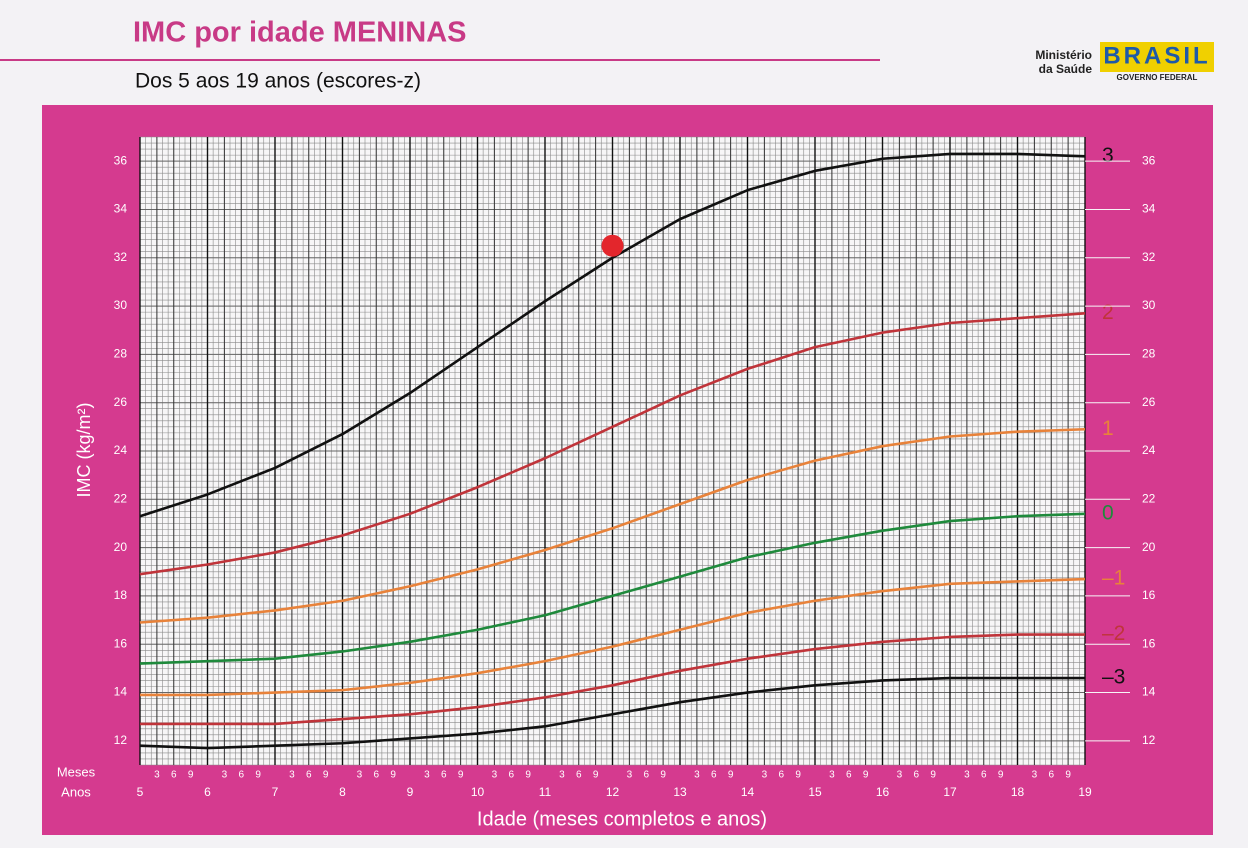 This screenshot has width=1248, height=848. What do you see at coordinates (815, 792) in the screenshot?
I see `x-tick-label: 15` at bounding box center [815, 792].